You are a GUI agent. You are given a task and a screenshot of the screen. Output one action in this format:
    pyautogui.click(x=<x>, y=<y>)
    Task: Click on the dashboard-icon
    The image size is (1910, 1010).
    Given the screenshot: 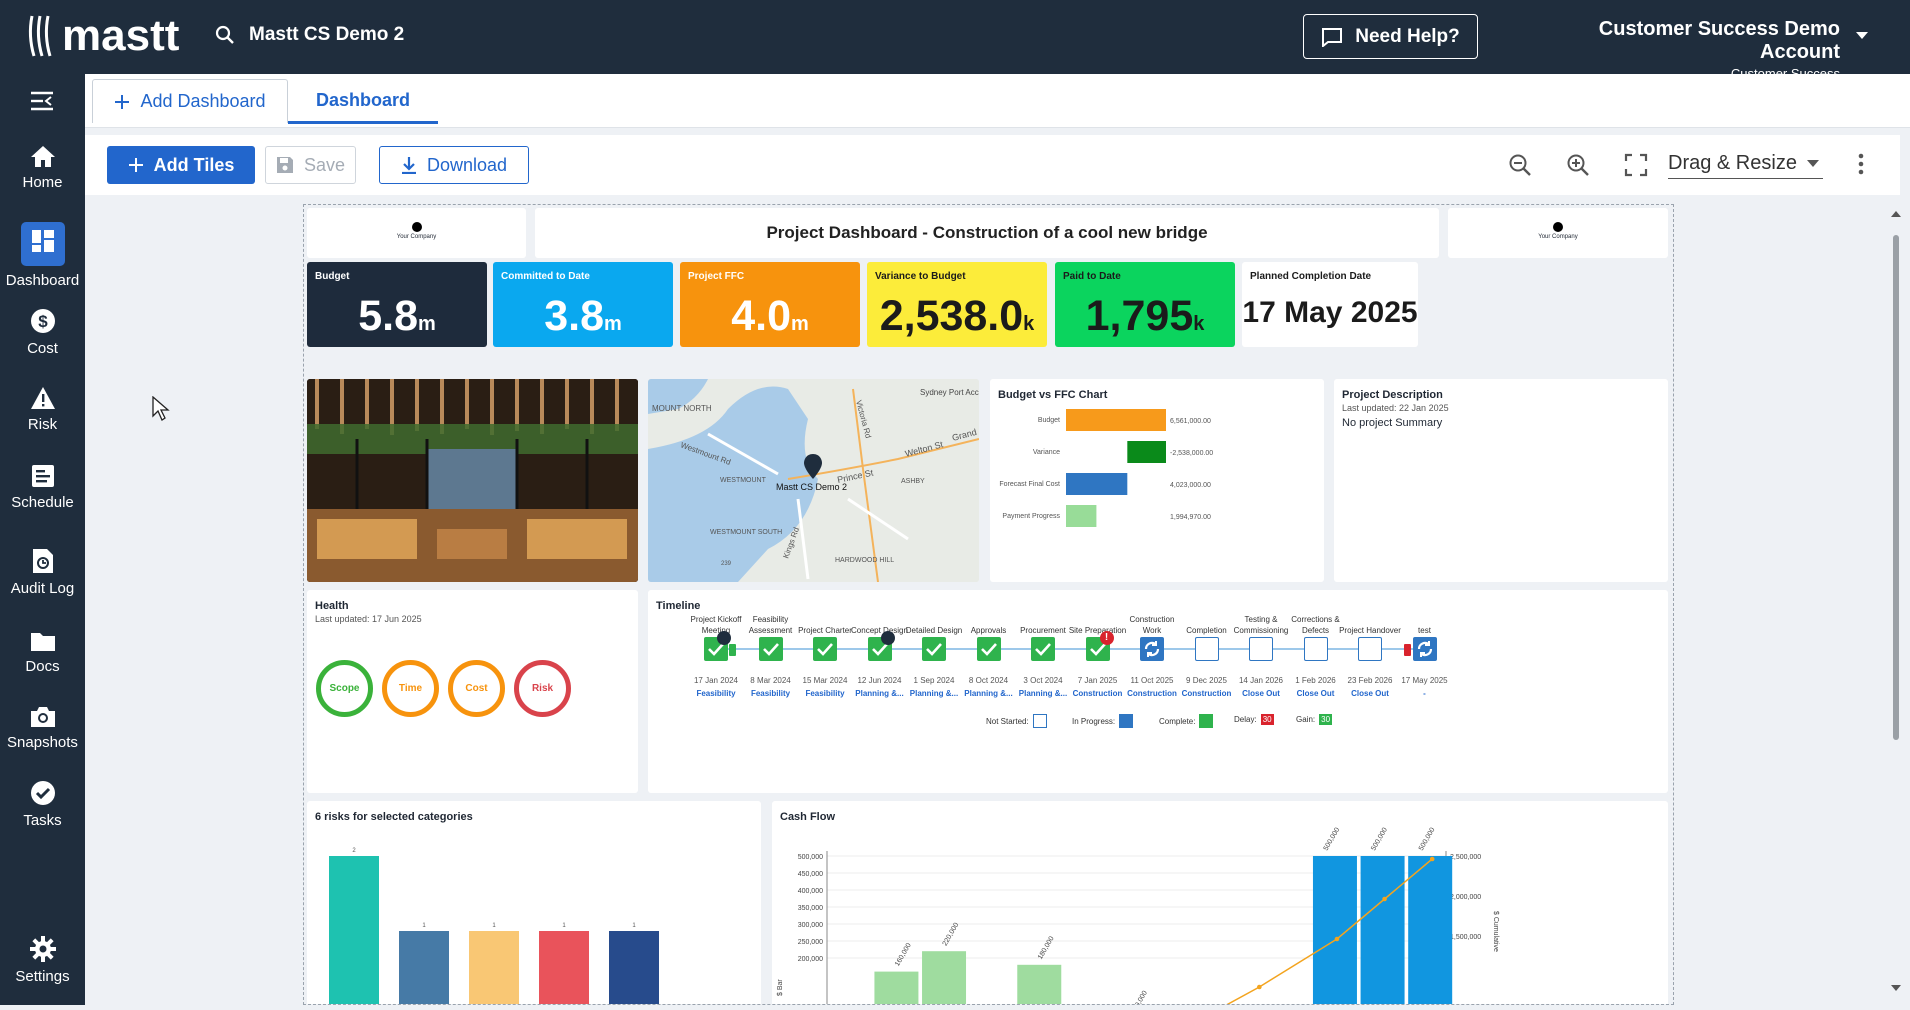 What is the action you would take?
    pyautogui.click(x=42, y=241)
    